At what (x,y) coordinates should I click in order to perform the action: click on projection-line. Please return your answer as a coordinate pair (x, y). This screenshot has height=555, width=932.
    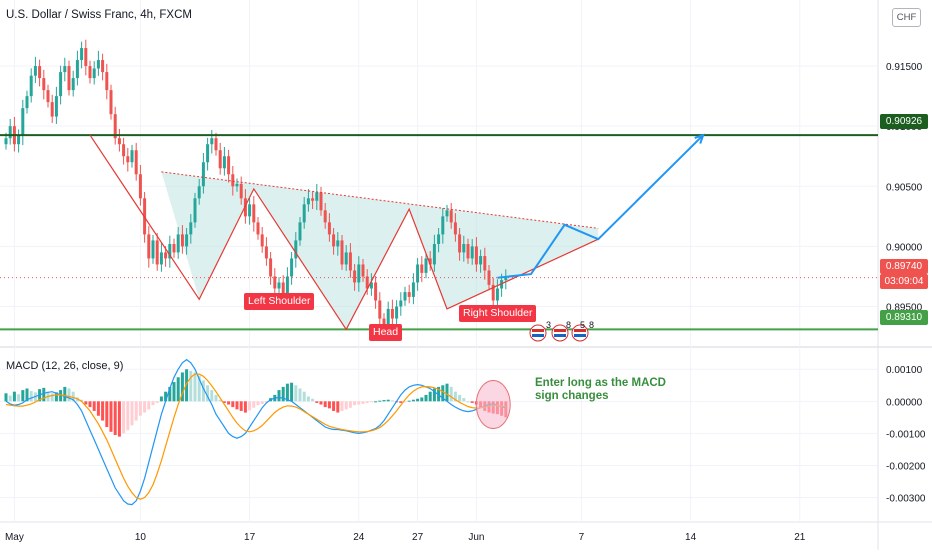
    Looking at the image, I should click on (600, 206).